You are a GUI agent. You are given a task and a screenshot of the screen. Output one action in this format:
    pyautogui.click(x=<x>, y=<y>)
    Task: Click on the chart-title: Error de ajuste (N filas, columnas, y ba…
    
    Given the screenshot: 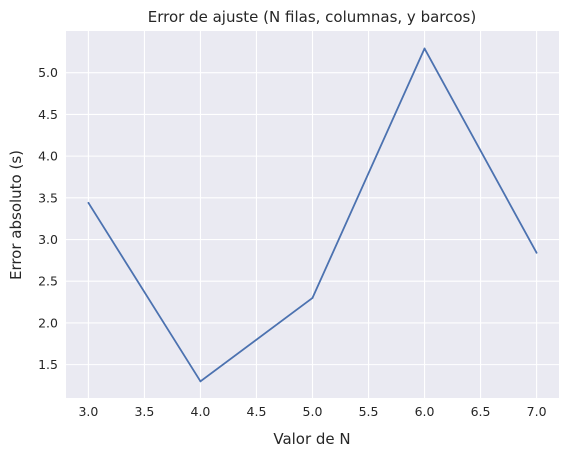 What is the action you would take?
    pyautogui.click(x=312, y=17)
    